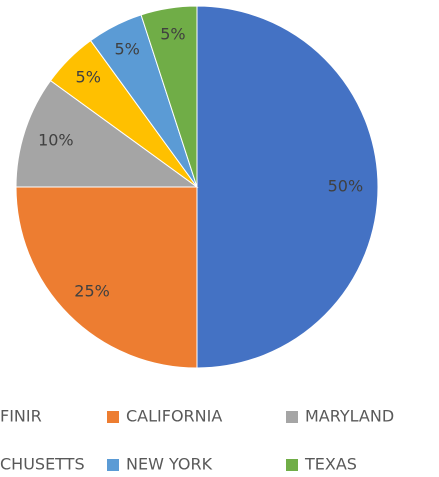 This screenshot has width=439, height=477. I want to click on legend-label: MARYLAND, so click(349, 416).